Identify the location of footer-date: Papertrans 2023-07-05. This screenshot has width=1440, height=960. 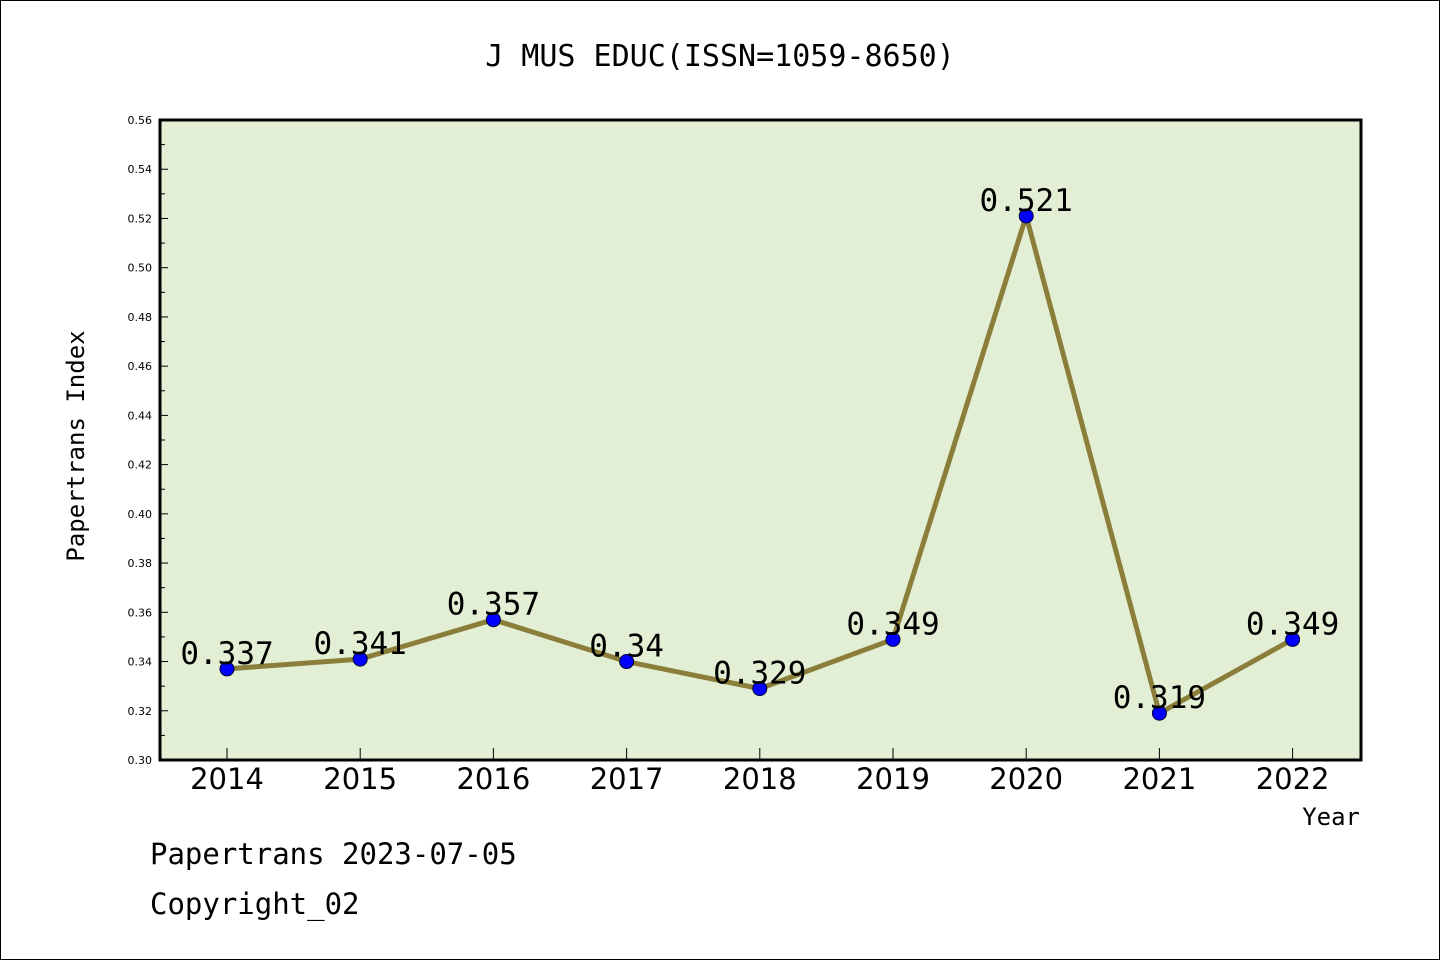
(333, 854).